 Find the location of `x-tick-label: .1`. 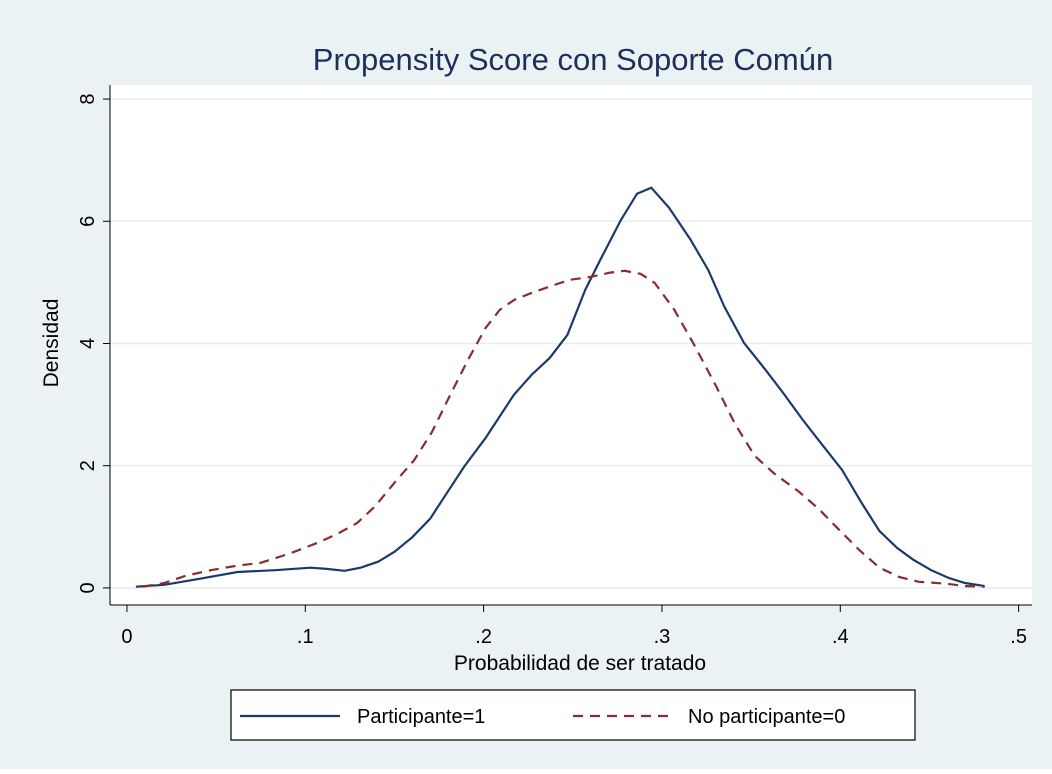

x-tick-label: .1 is located at coordinates (305, 637).